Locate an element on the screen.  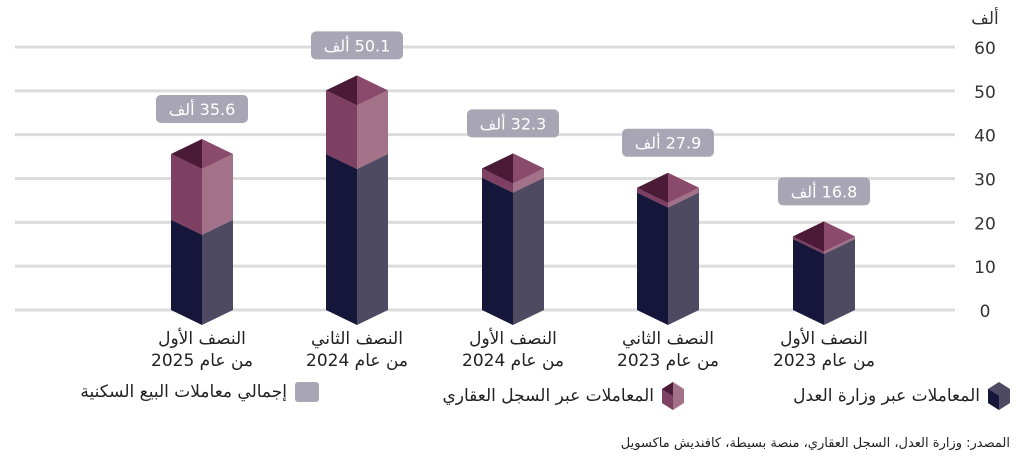
y-tick-label: 30 is located at coordinates (985, 181).